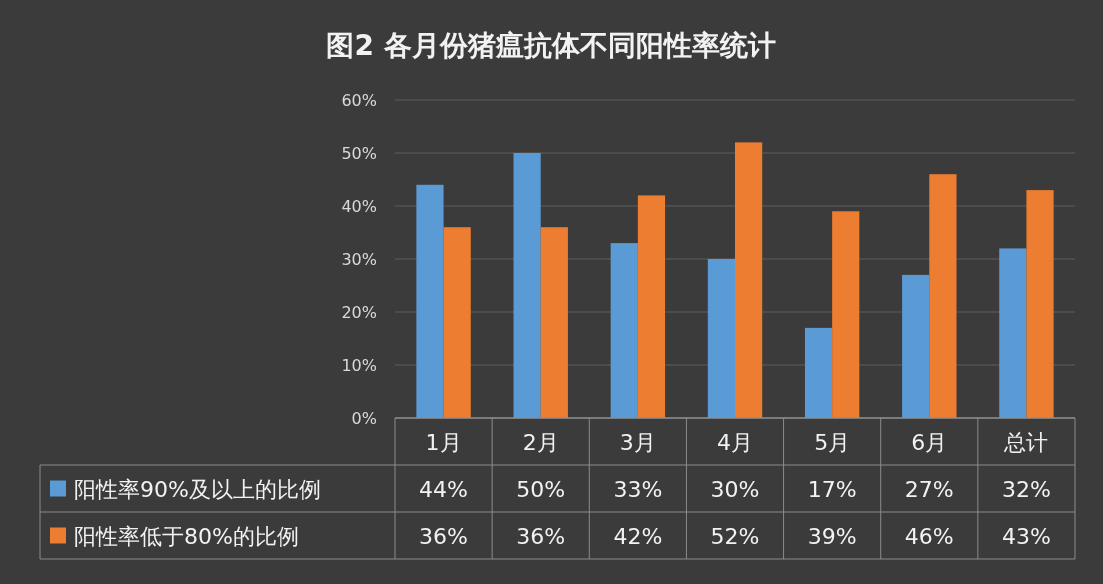 Image resolution: width=1103 pixels, height=584 pixels. Describe the element at coordinates (735, 536) in the screenshot. I see `data-label: 52%` at that location.